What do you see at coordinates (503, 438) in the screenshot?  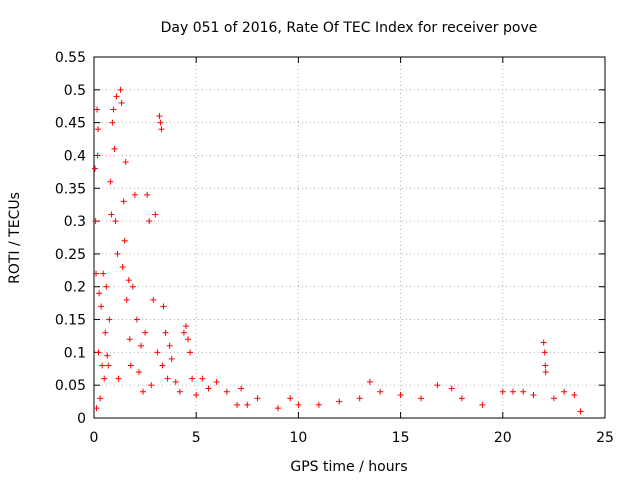 I see `x-tick-label: 20` at bounding box center [503, 438].